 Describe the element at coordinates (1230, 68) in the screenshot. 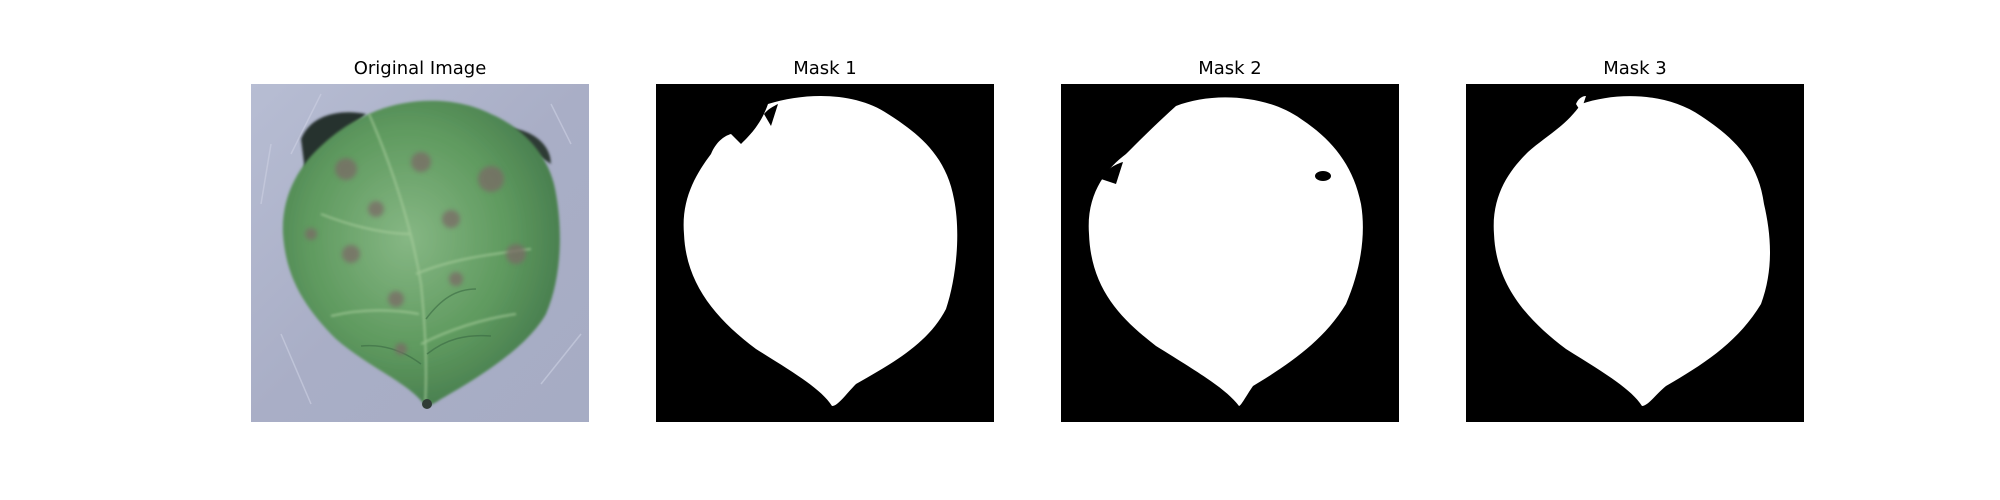

I see `panel-title: Mask 2` at that location.